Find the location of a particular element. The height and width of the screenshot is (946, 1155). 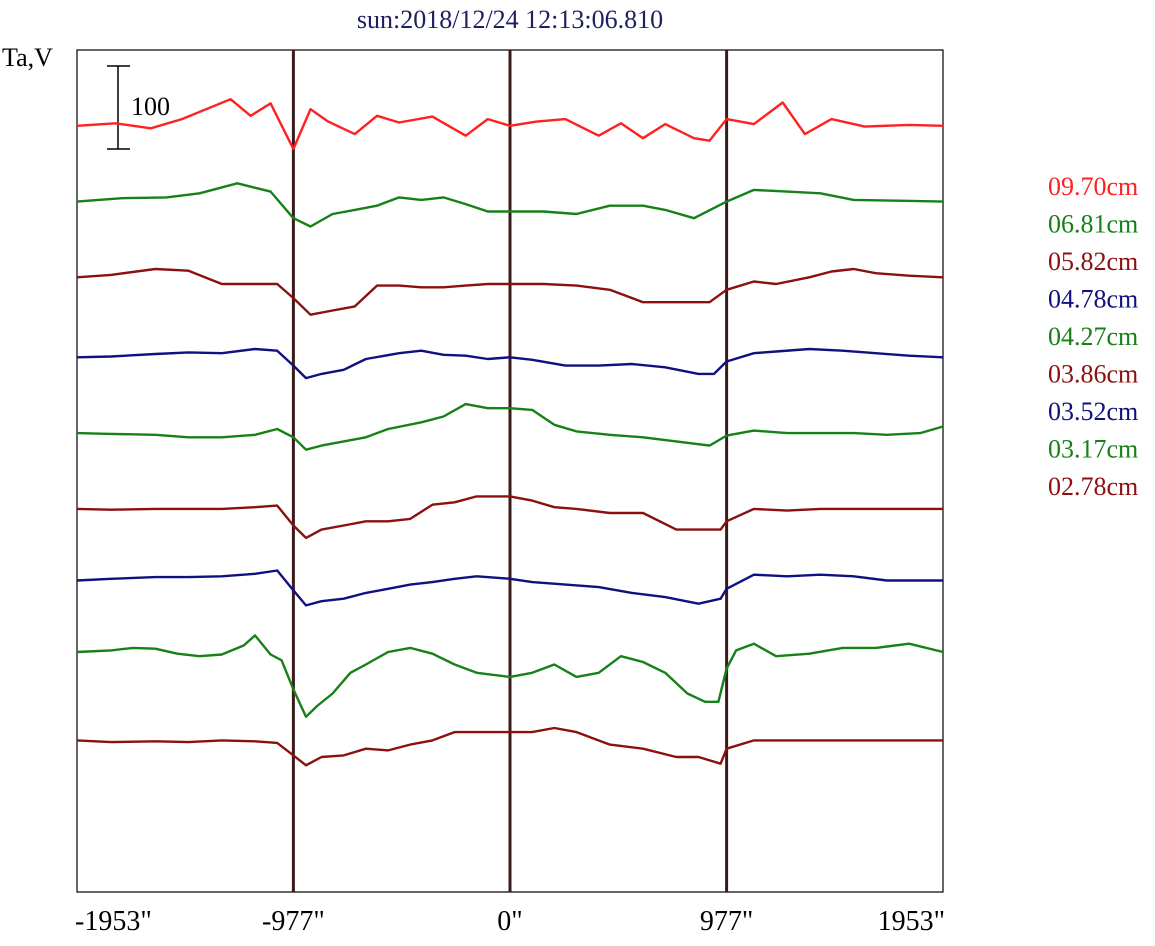

series-line-05.82cm is located at coordinates (510, 291).